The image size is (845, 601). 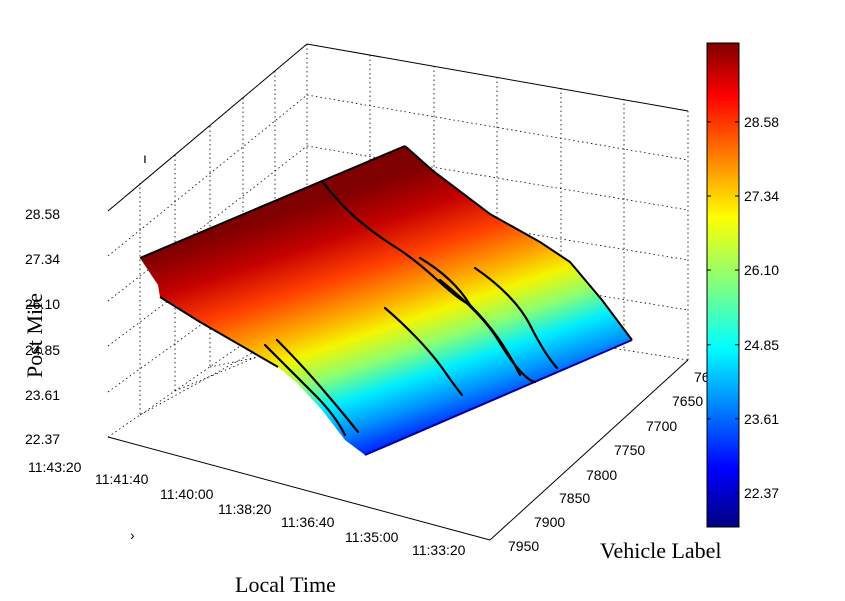 What do you see at coordinates (523, 546) in the screenshot?
I see `y-tick-label: 7950` at bounding box center [523, 546].